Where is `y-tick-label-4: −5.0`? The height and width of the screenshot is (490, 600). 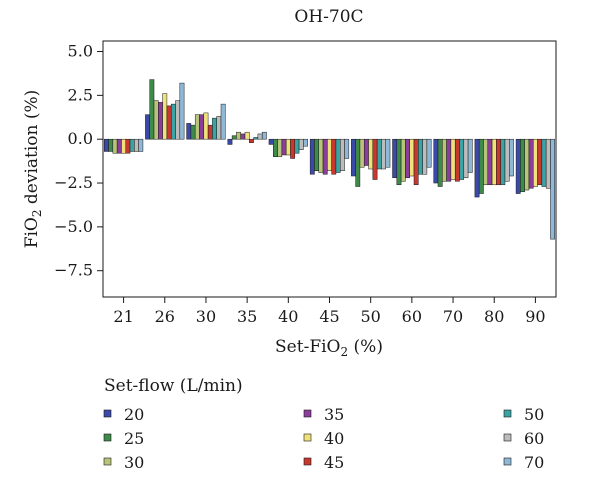 y-tick-label-4: −5.0 is located at coordinates (73, 226).